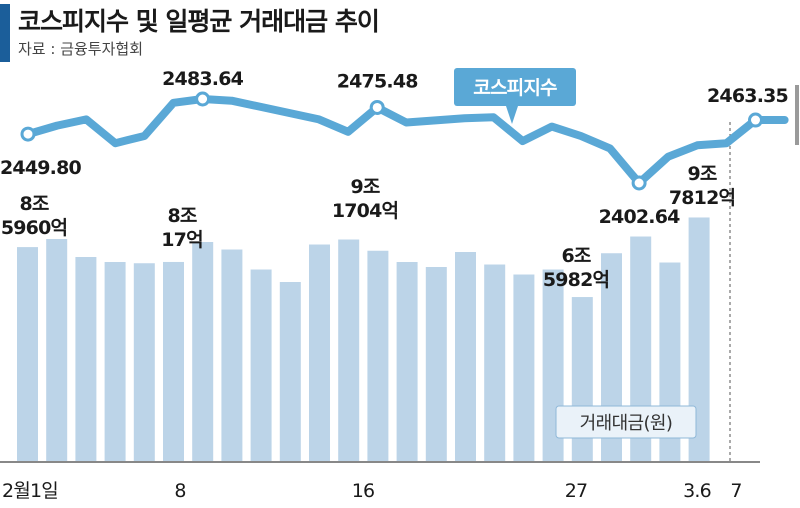  I want to click on chart-title: 코스피지수 및 일평균 거래대금 추이, so click(199, 21).